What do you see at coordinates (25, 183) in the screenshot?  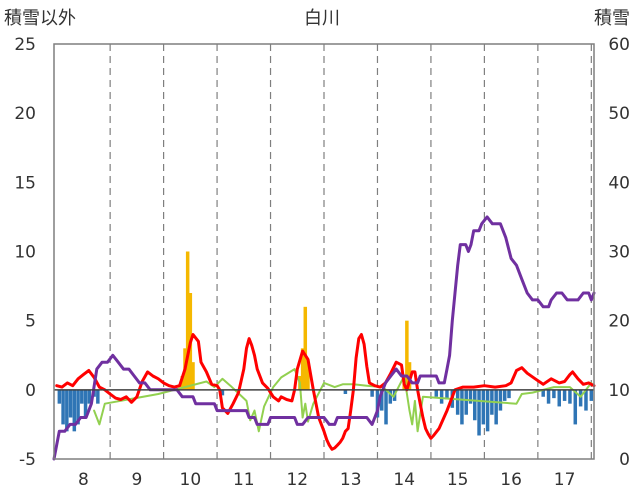 I see `left-tick-label: 15` at bounding box center [25, 183].